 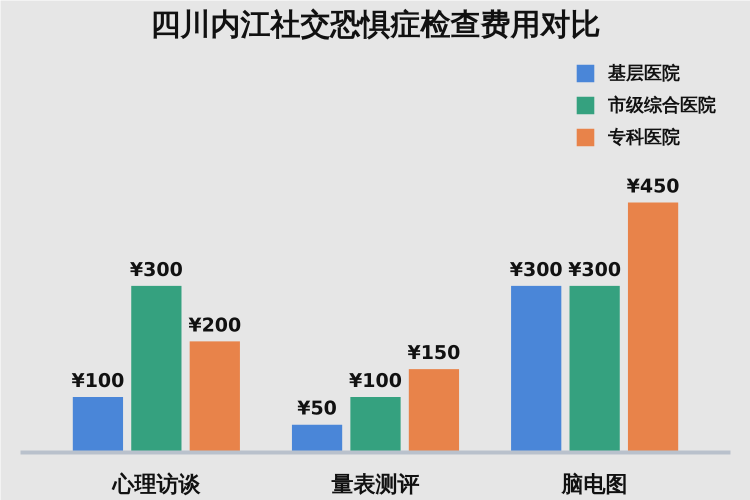 What do you see at coordinates (215, 325) in the screenshot?
I see `data-label: ¥200` at bounding box center [215, 325].